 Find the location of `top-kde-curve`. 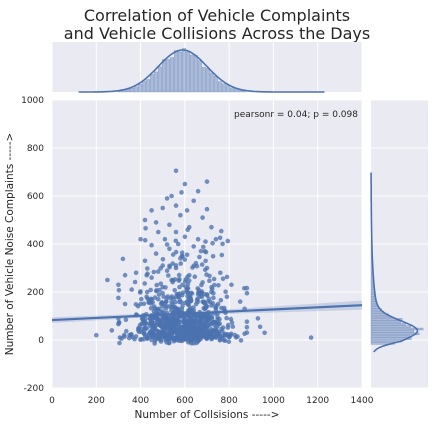

top-kde-curve is located at coordinates (201, 71).